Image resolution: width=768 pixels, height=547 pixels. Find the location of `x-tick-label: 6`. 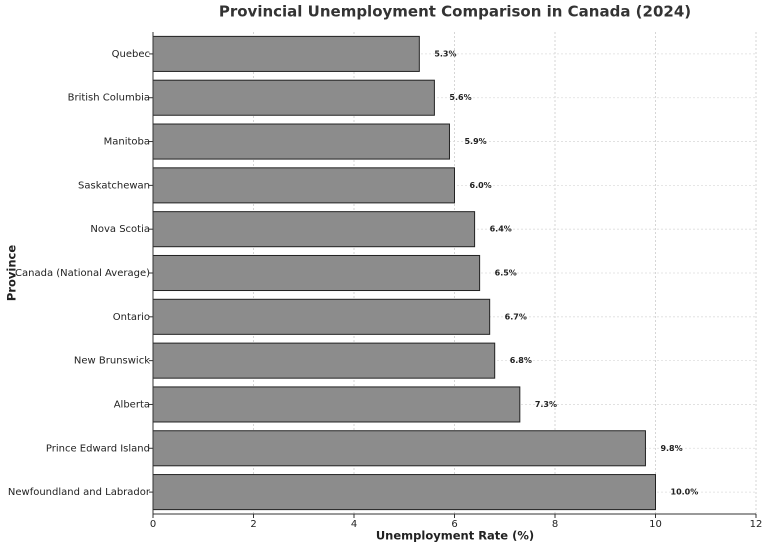

x-tick-label: 6 is located at coordinates (454, 524).